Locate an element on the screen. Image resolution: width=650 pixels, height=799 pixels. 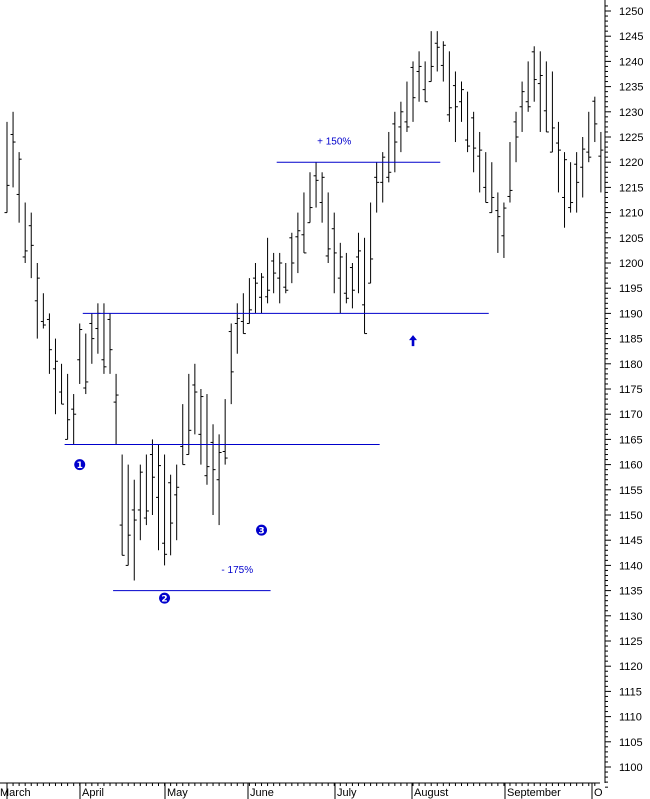
arrow-shape is located at coordinates (413, 341).